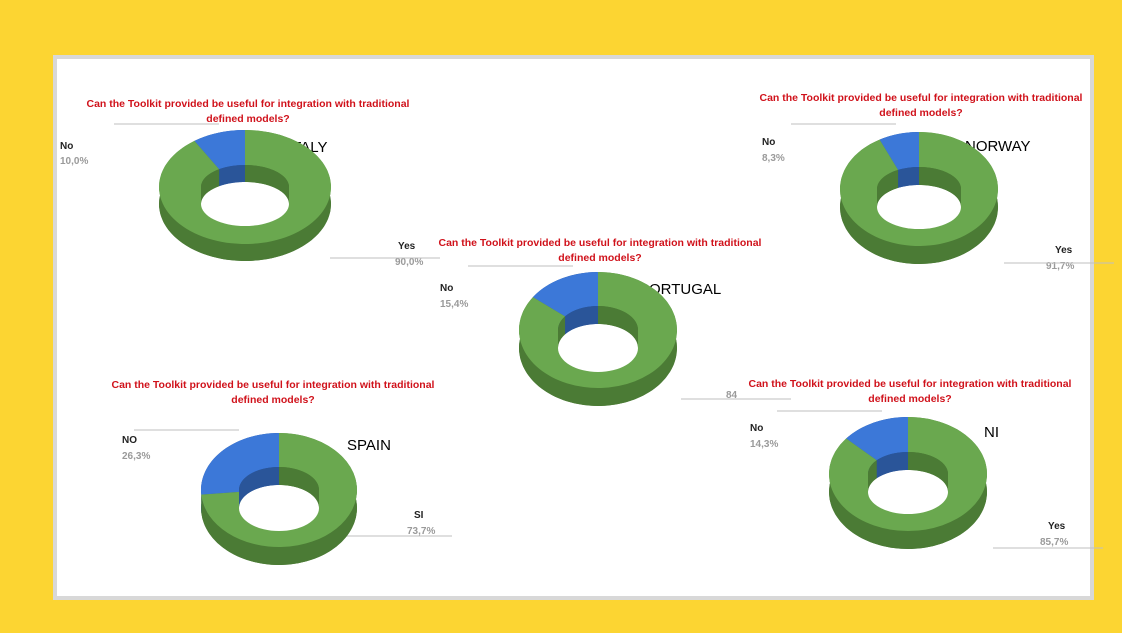  I want to click on slice-value-no: 15,4%, so click(454, 304).